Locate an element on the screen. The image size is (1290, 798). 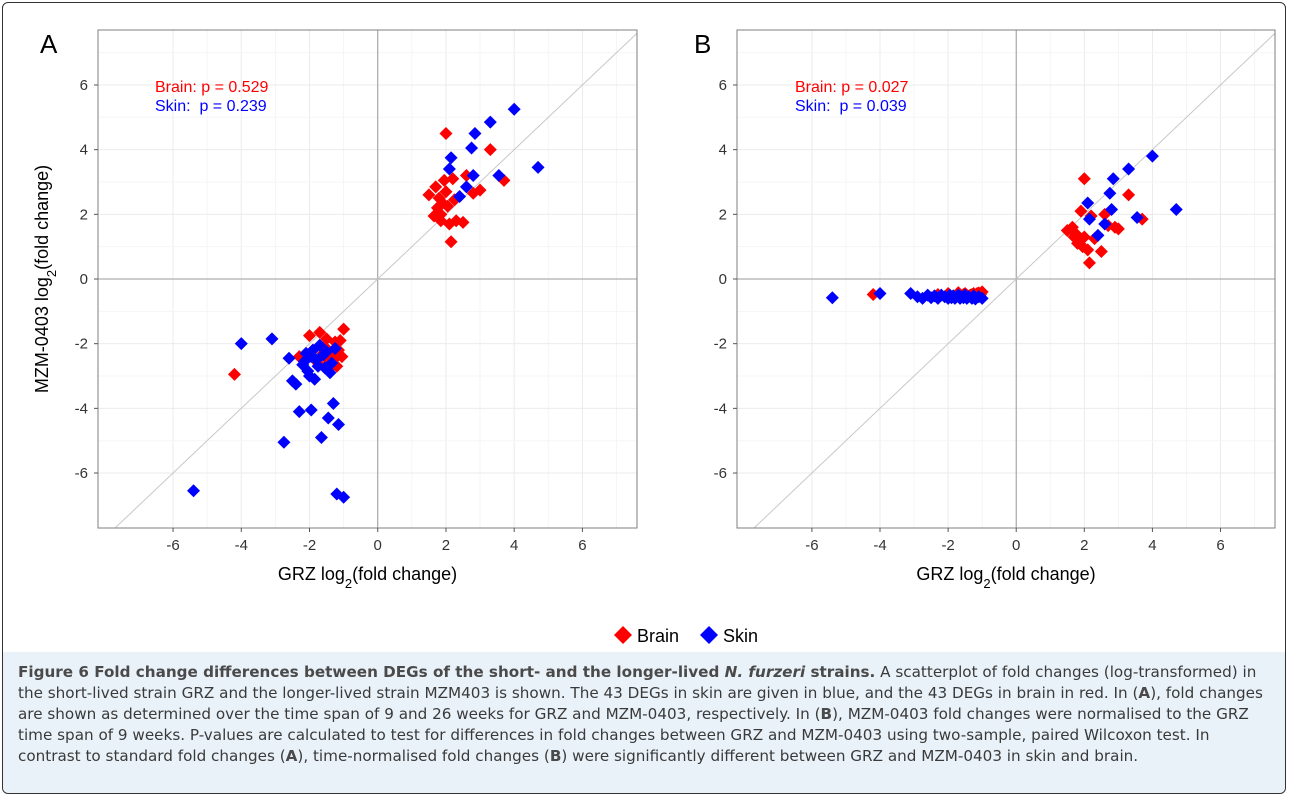
panel-letter: B is located at coordinates (702, 44).